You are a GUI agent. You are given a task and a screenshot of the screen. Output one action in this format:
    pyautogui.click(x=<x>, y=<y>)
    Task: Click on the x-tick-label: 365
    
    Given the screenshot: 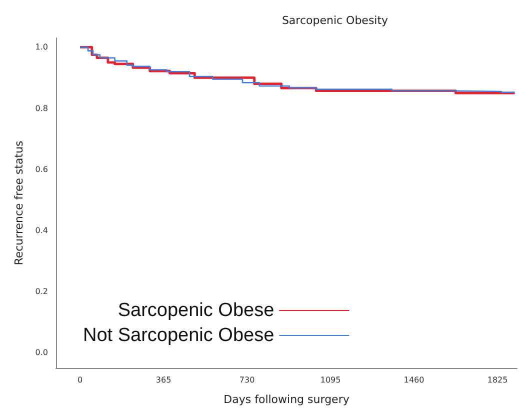 What is the action you would take?
    pyautogui.click(x=164, y=380)
    